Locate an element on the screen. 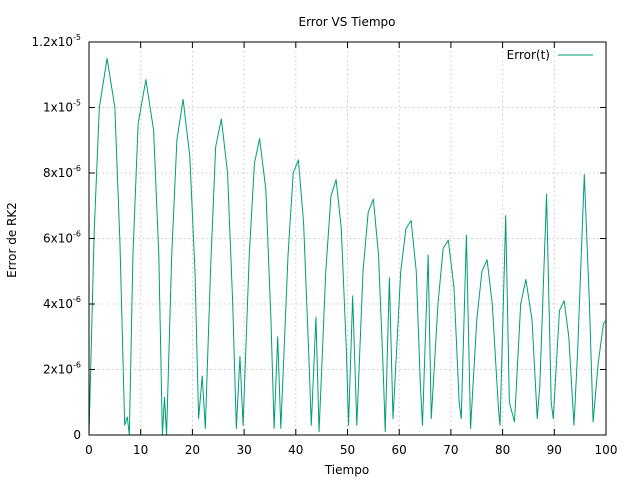  y-tick-label: 2x10⁻⁶ is located at coordinates (62, 369).